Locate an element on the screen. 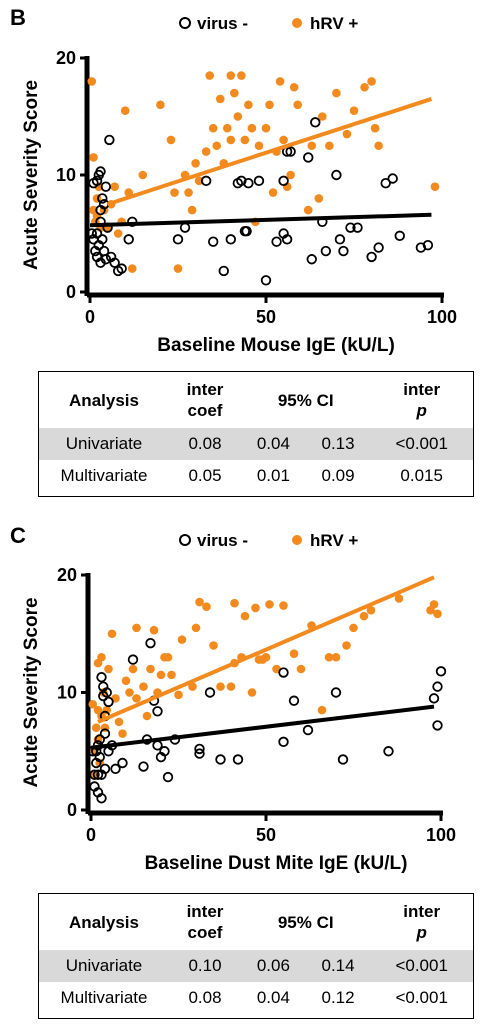  header-inter-p: inter p is located at coordinates (421, 922).